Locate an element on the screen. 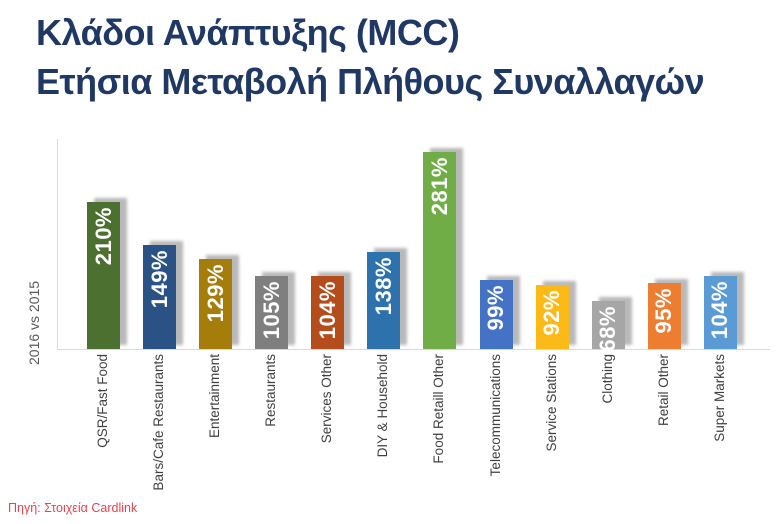 This screenshot has width=780, height=524. x-cell-entertainment: Entertainment is located at coordinates (214, 396).